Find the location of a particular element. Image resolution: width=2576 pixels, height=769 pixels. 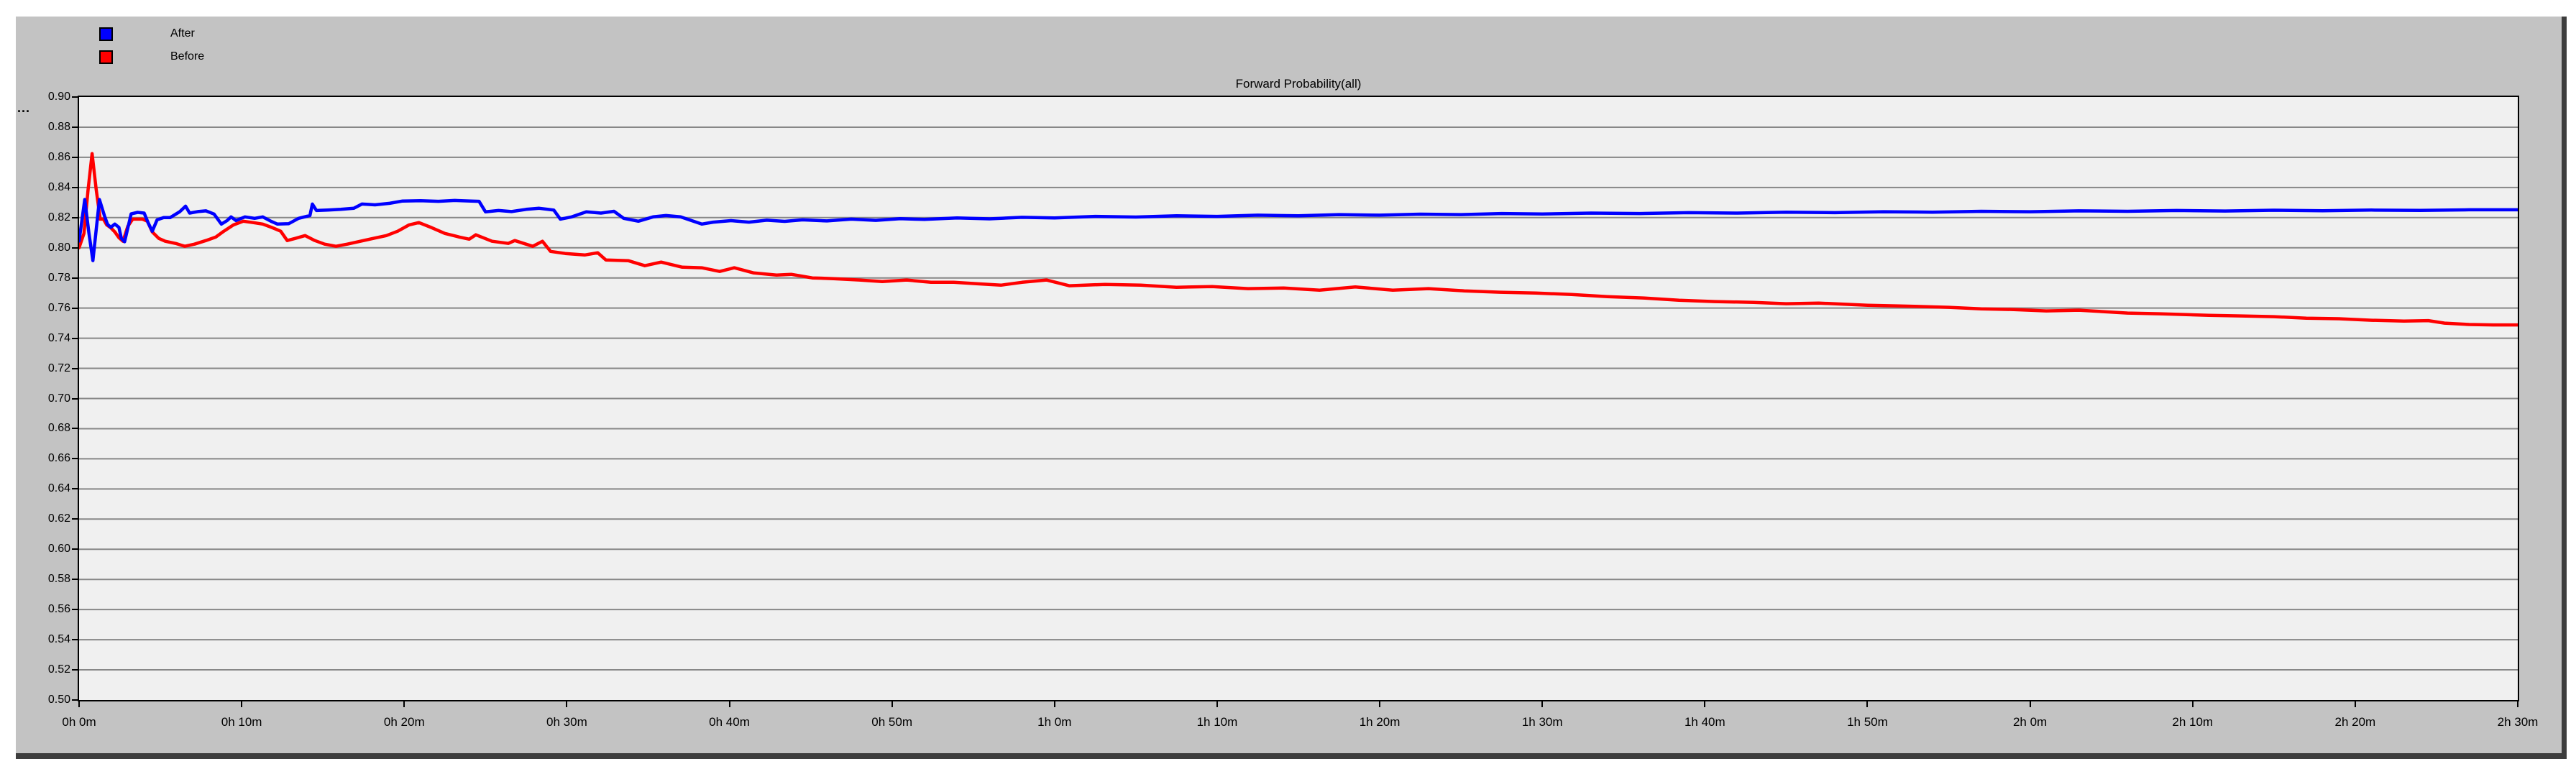

x-axis-tick-label: 2h 0m is located at coordinates (2030, 722).